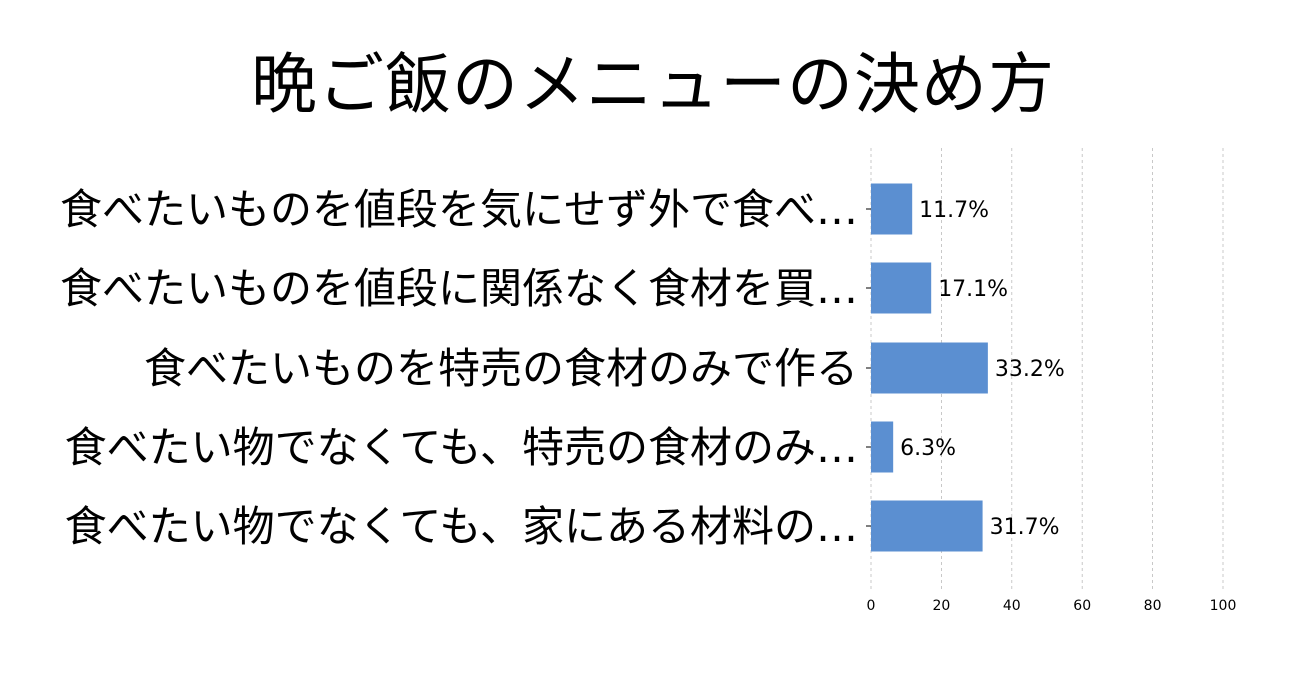 The width and height of the screenshot is (1306, 683). Describe the element at coordinates (1082, 606) in the screenshot. I see `x-tick-label-60: 60` at that location.